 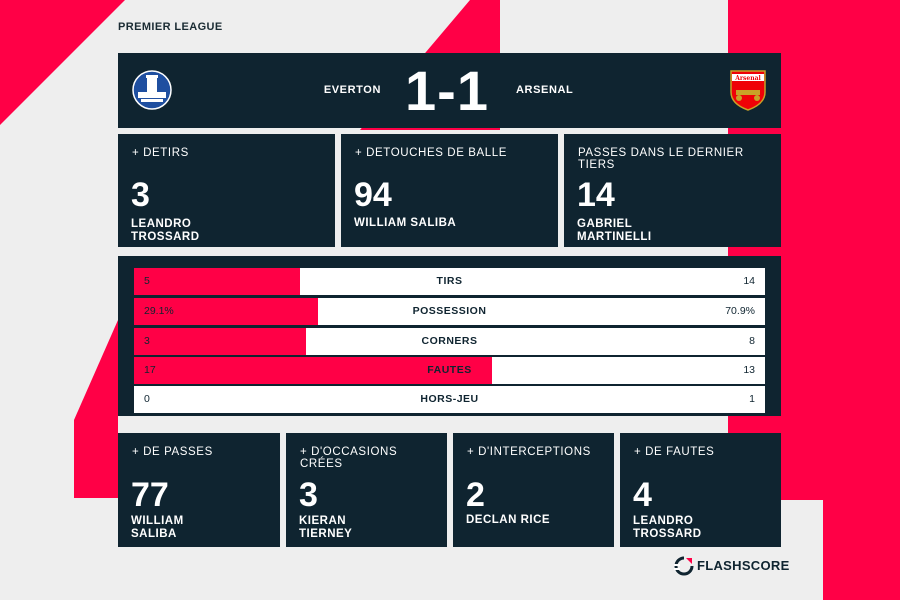 I want to click on away-value: 14, so click(x=749, y=281).